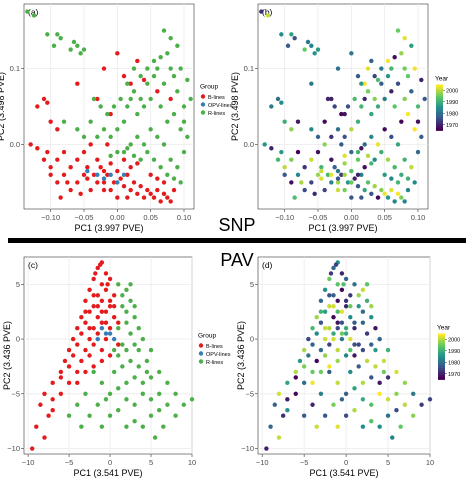 This screenshot has width=474, height=489. Describe the element at coordinates (442, 79) in the screenshot. I see `colorbar-title: Year` at that location.